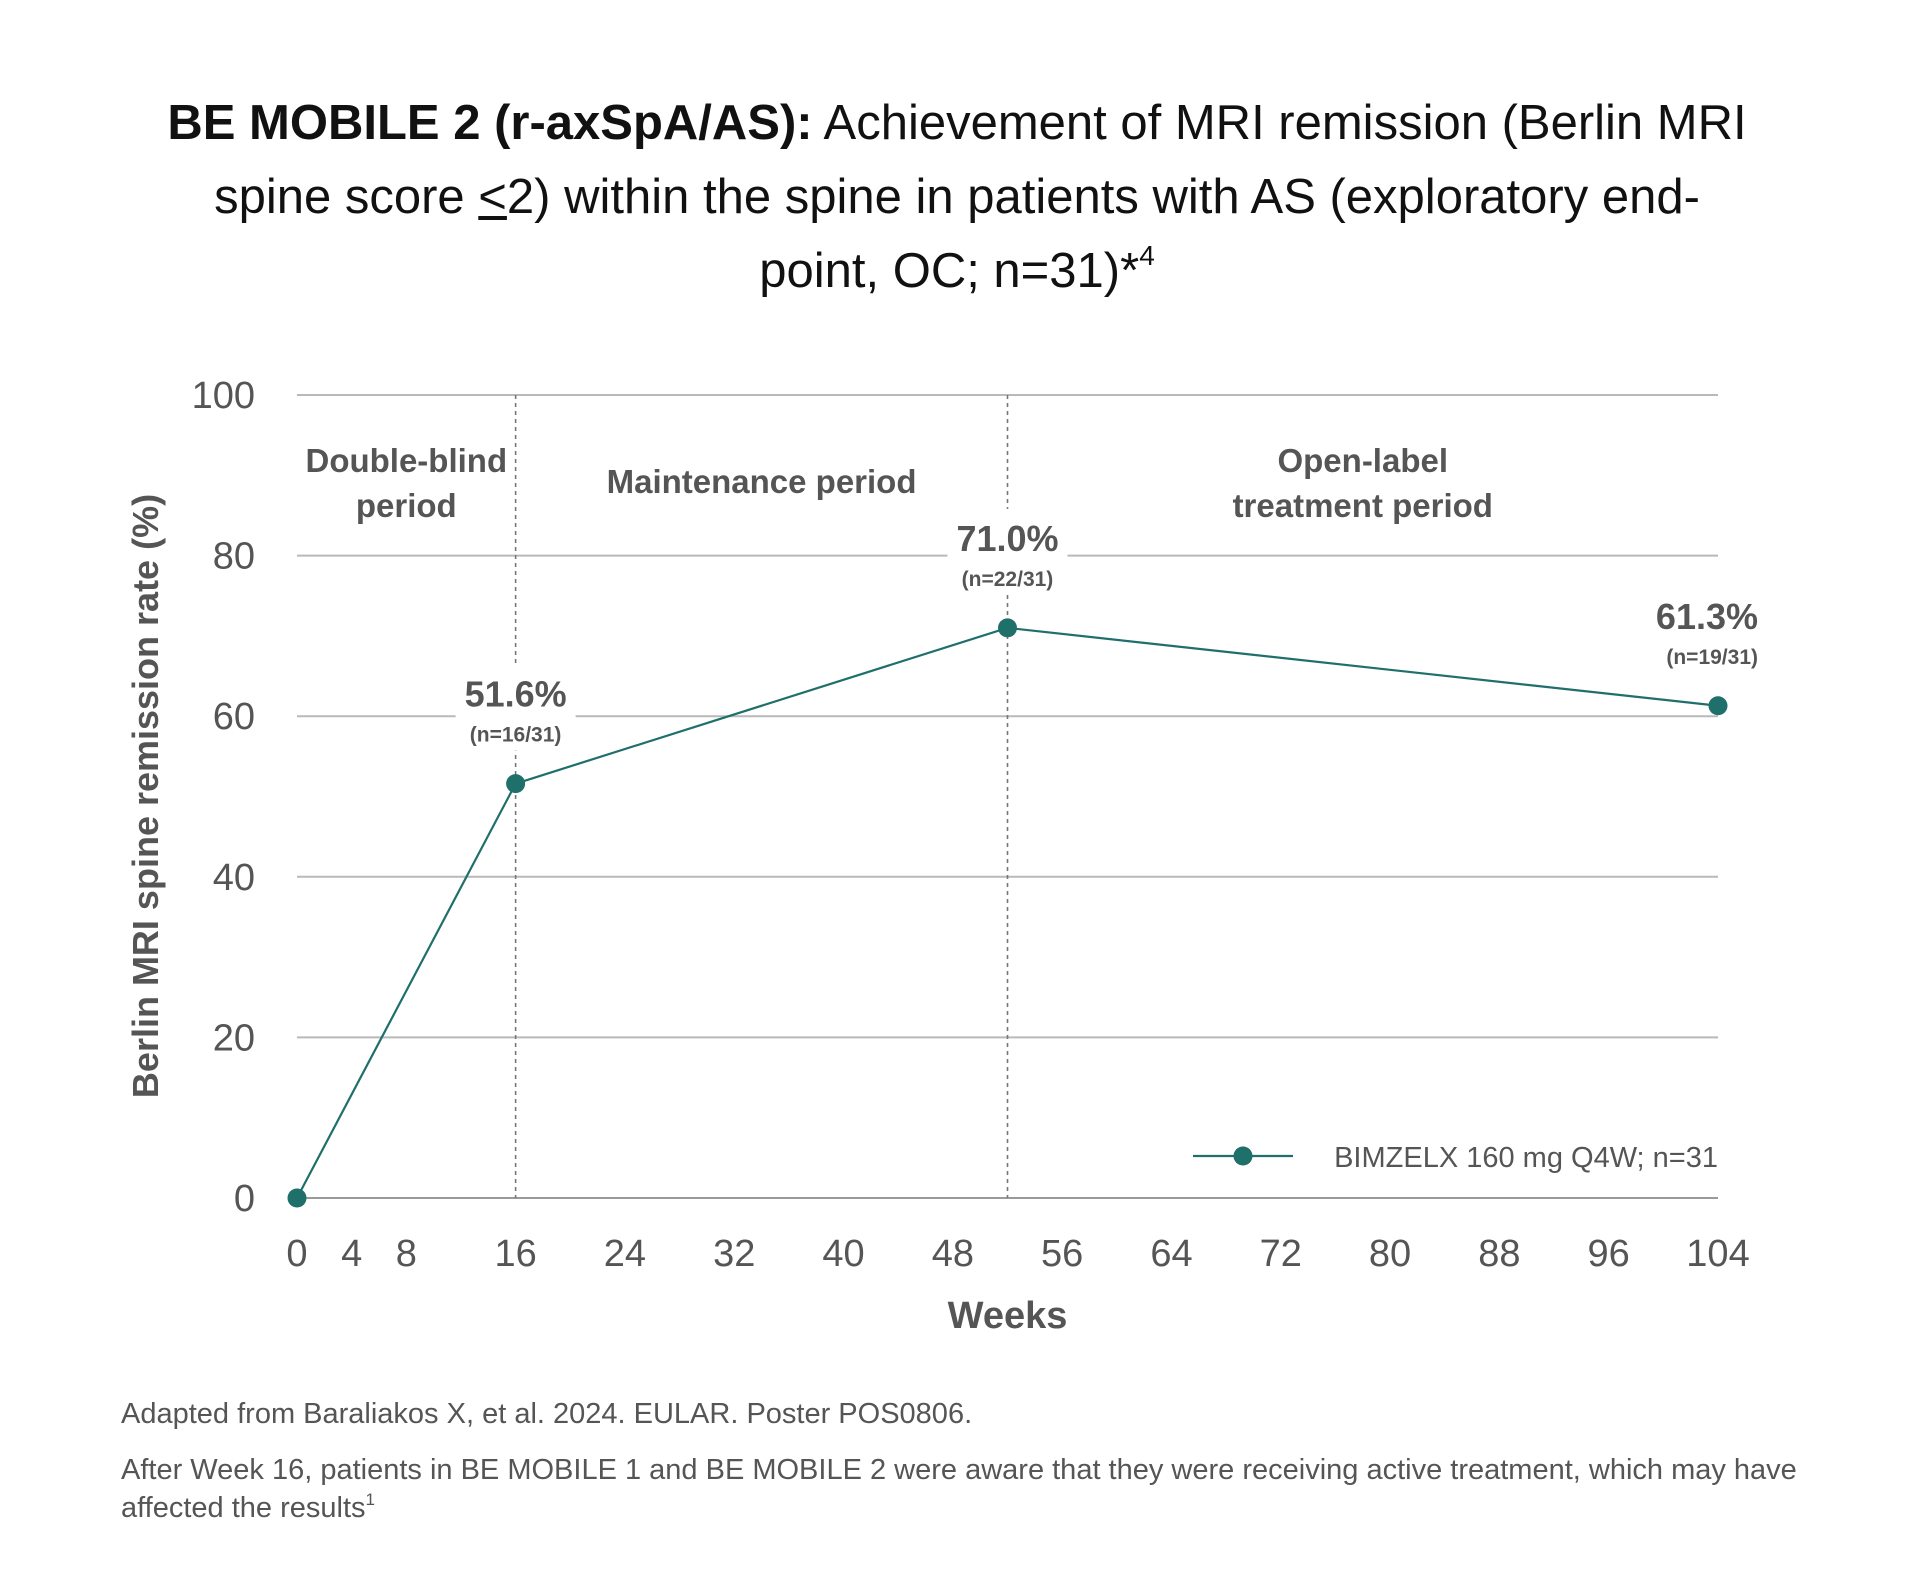 This screenshot has height=1583, width=1914. What do you see at coordinates (625, 1254) in the screenshot?
I see `x-tick-label: 24` at bounding box center [625, 1254].